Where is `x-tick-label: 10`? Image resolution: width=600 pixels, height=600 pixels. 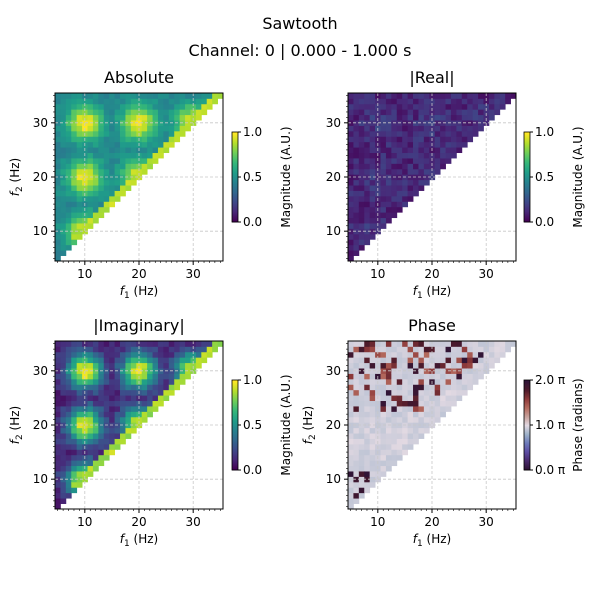 x-tick-label: 10 is located at coordinates (84, 522).